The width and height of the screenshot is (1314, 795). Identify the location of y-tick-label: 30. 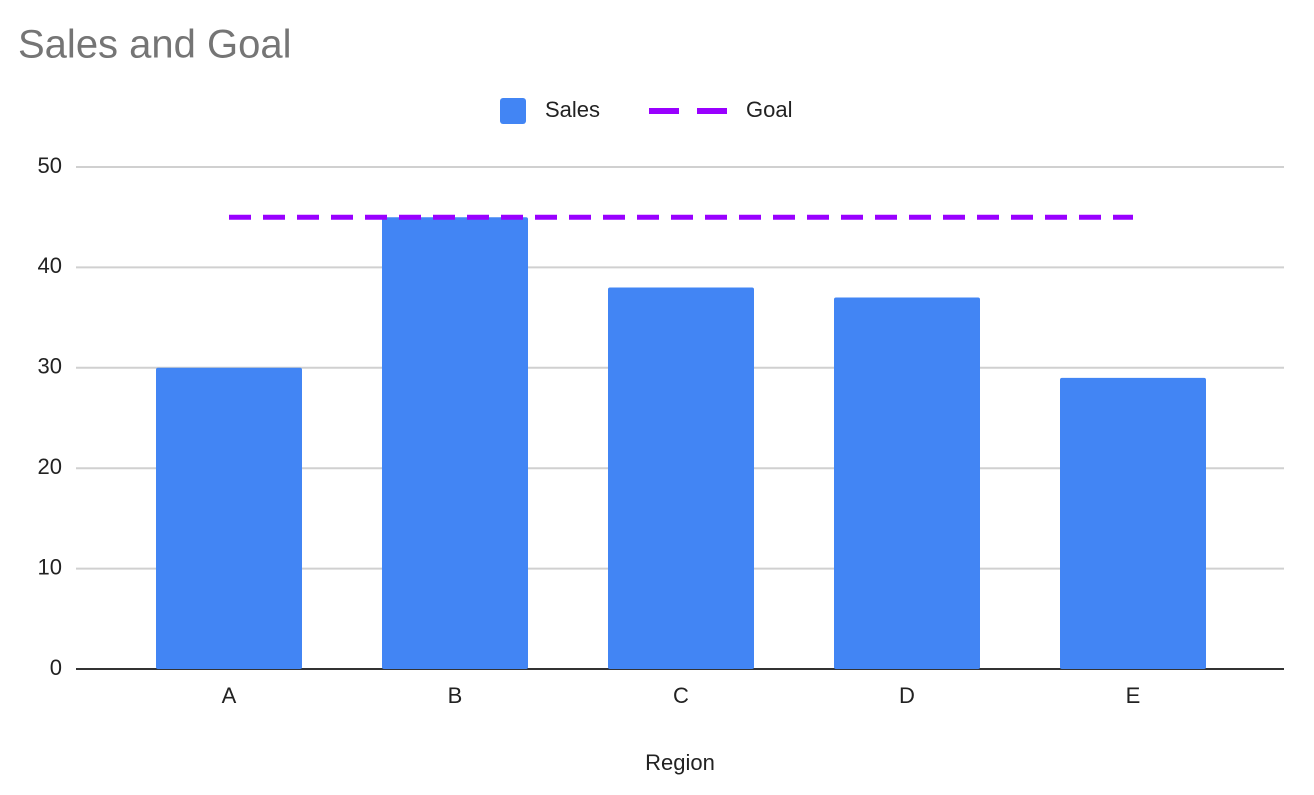
(50, 366).